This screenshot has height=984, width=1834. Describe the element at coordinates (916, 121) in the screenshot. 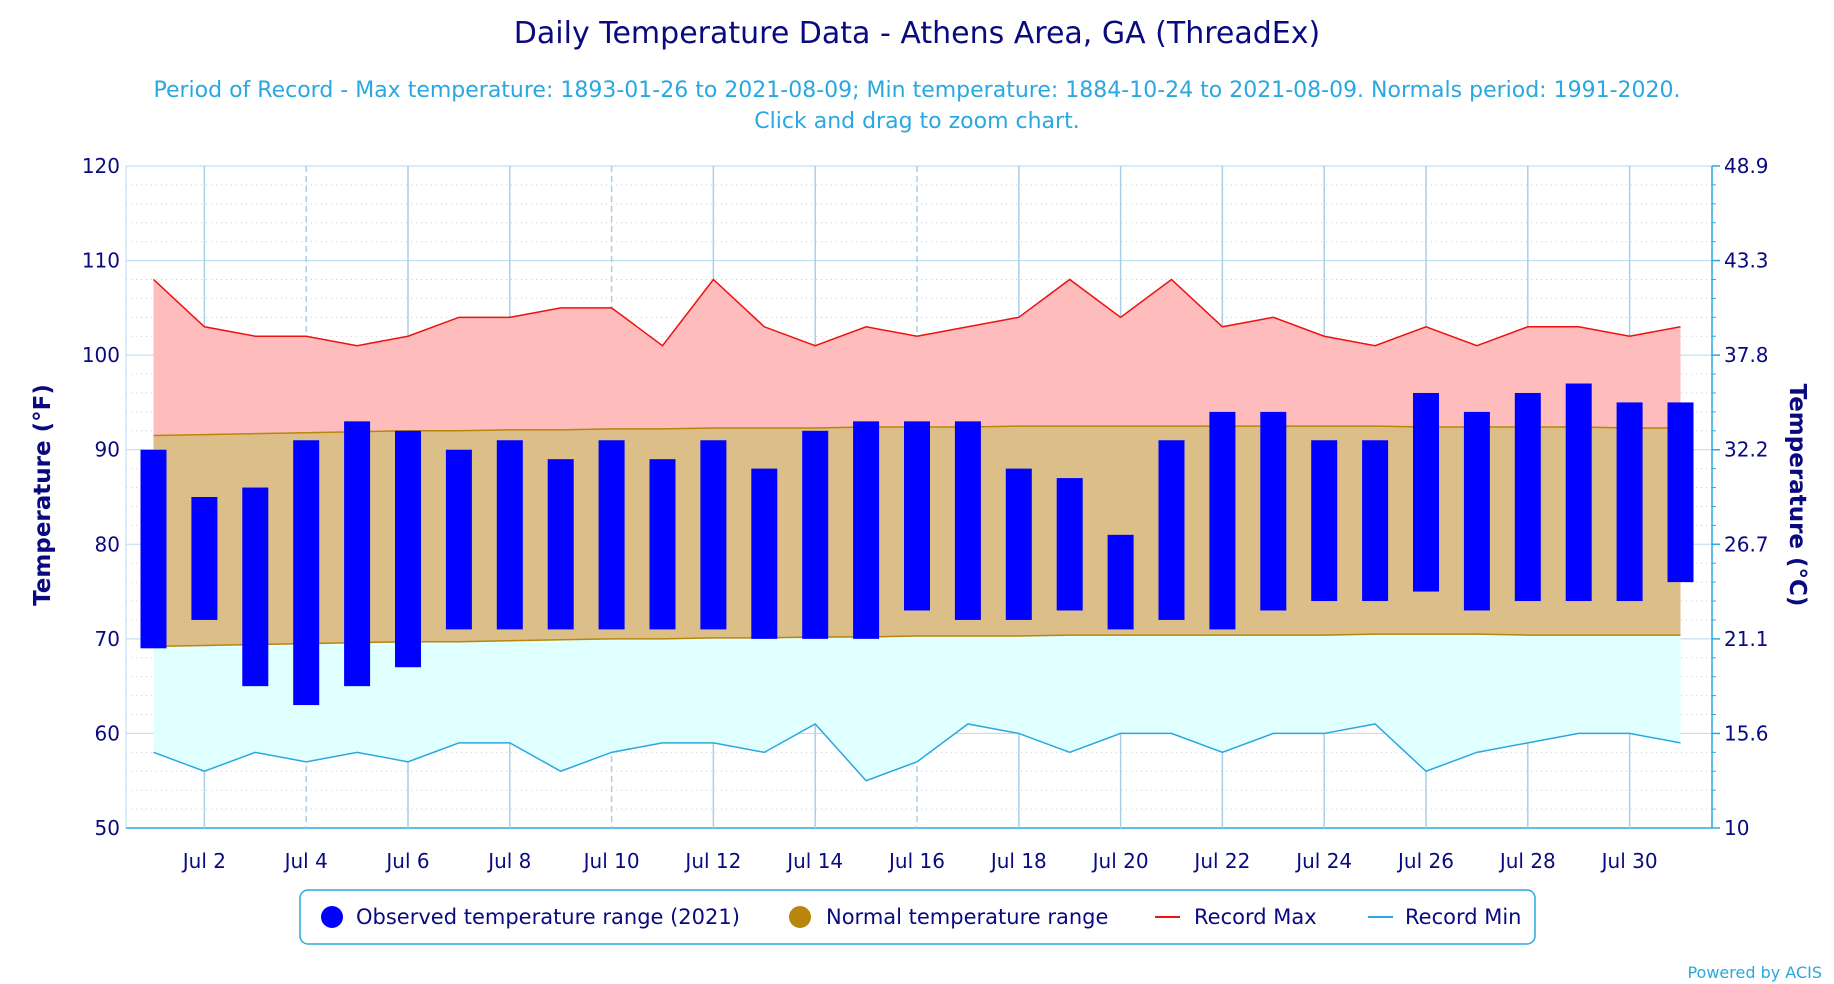

I see `chart-subtitle-zoom-hint: Click and drag to zoom chart.` at that location.